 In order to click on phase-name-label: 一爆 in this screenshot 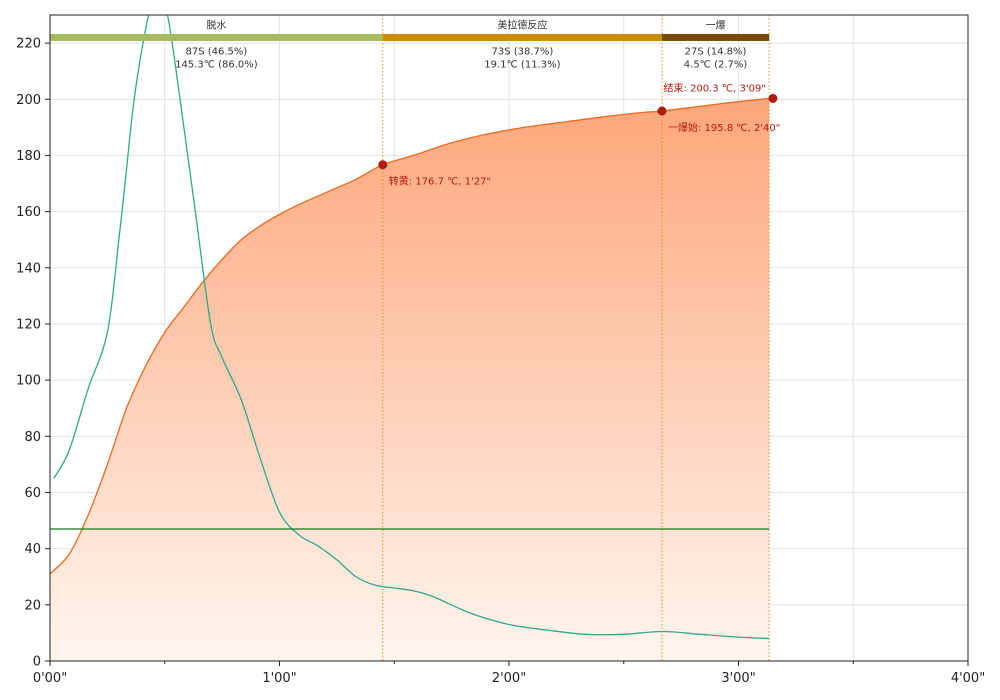, I will do `click(716, 25)`.